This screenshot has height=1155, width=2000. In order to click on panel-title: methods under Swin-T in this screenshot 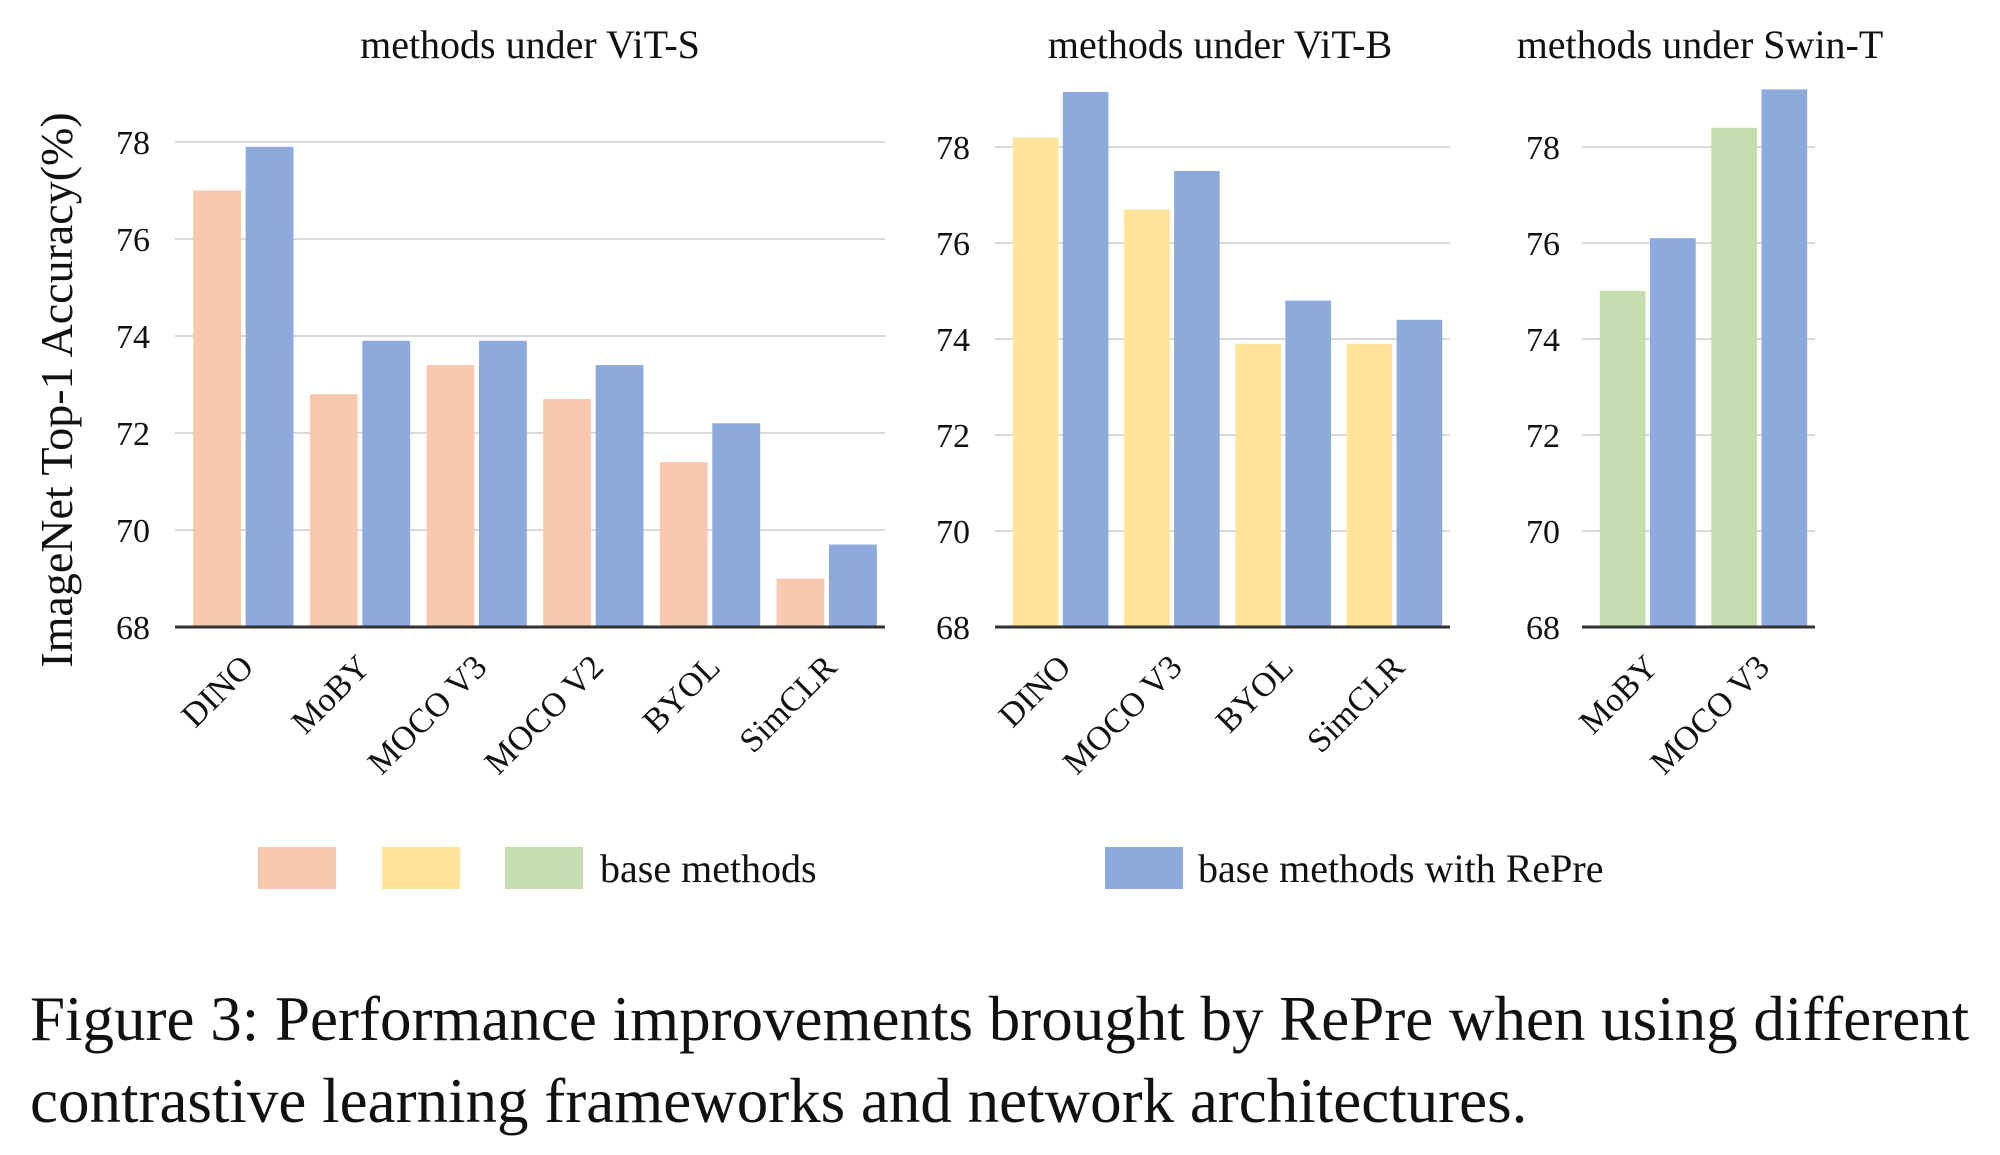, I will do `click(1700, 44)`.